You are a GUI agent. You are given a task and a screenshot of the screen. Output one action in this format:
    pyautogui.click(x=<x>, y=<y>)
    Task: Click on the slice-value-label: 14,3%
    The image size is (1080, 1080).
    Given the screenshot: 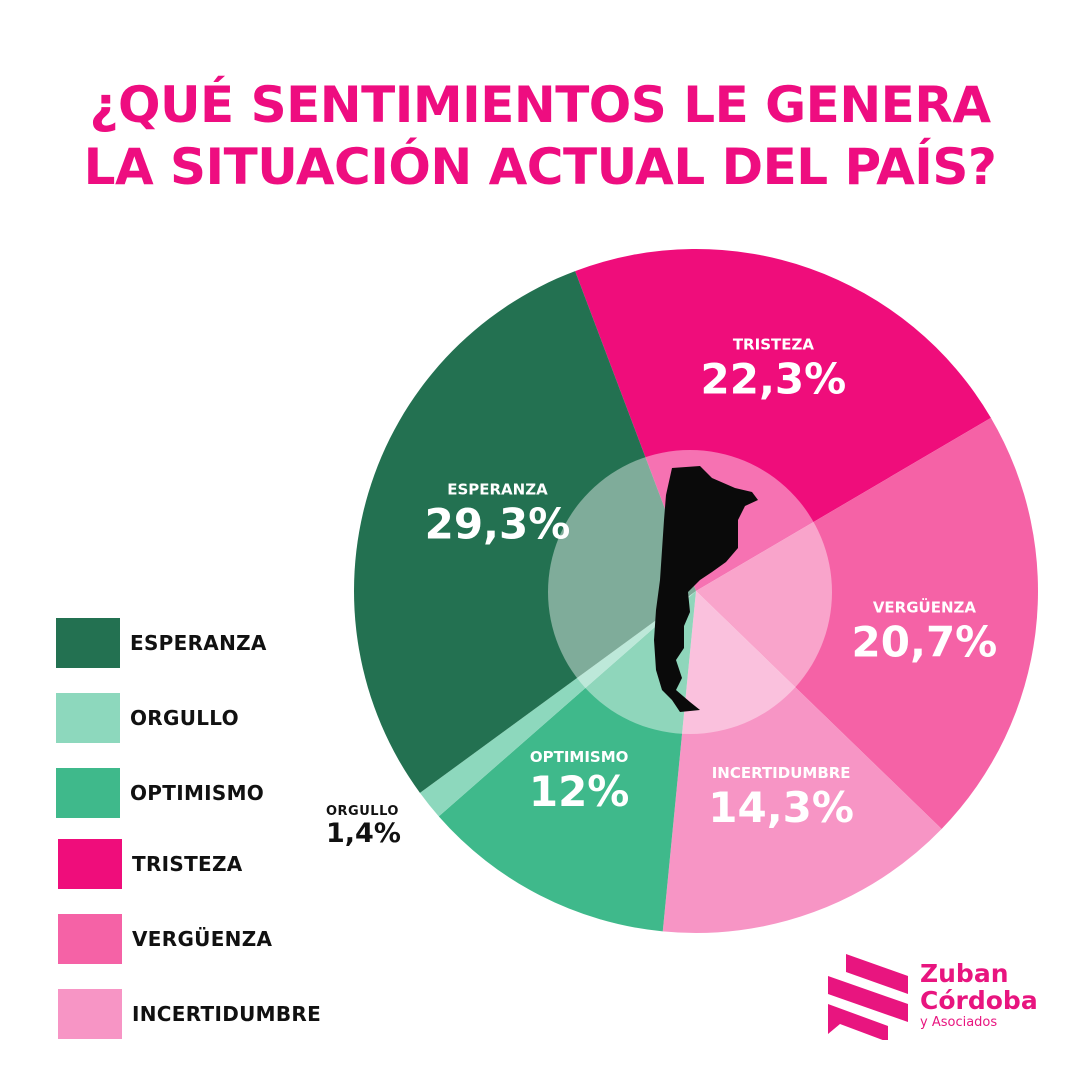 What is the action you would take?
    pyautogui.click(x=781, y=807)
    